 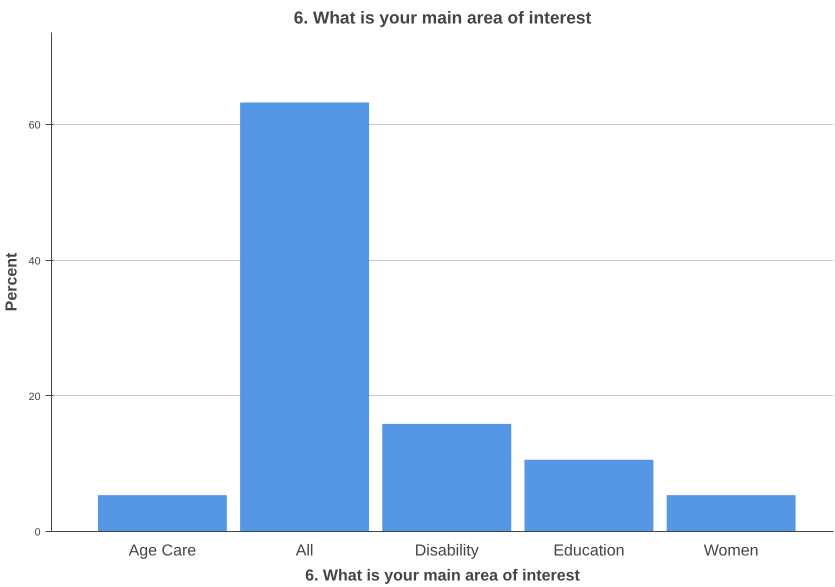 I want to click on y-tick-label: 60, so click(x=34, y=126).